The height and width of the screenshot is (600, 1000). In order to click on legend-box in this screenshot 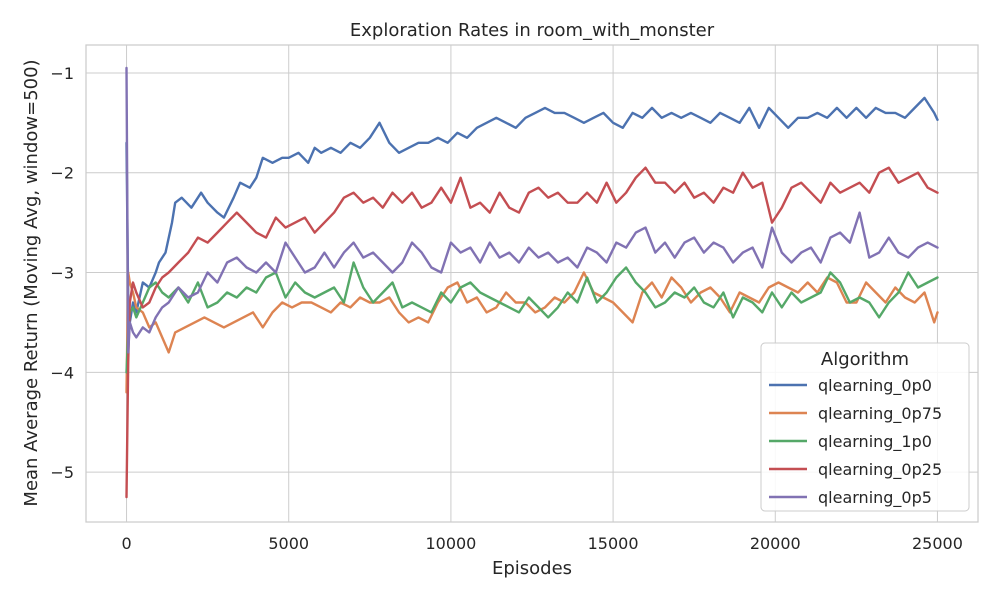, I will do `click(865, 427)`.